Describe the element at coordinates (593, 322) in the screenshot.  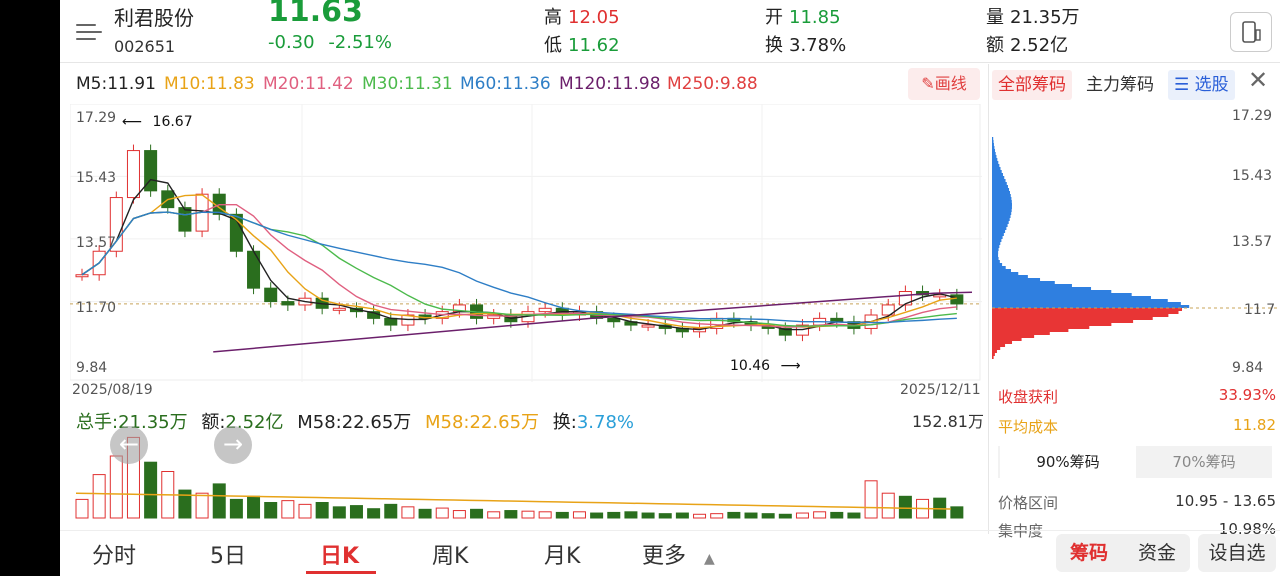
I see `ma120-line` at that location.